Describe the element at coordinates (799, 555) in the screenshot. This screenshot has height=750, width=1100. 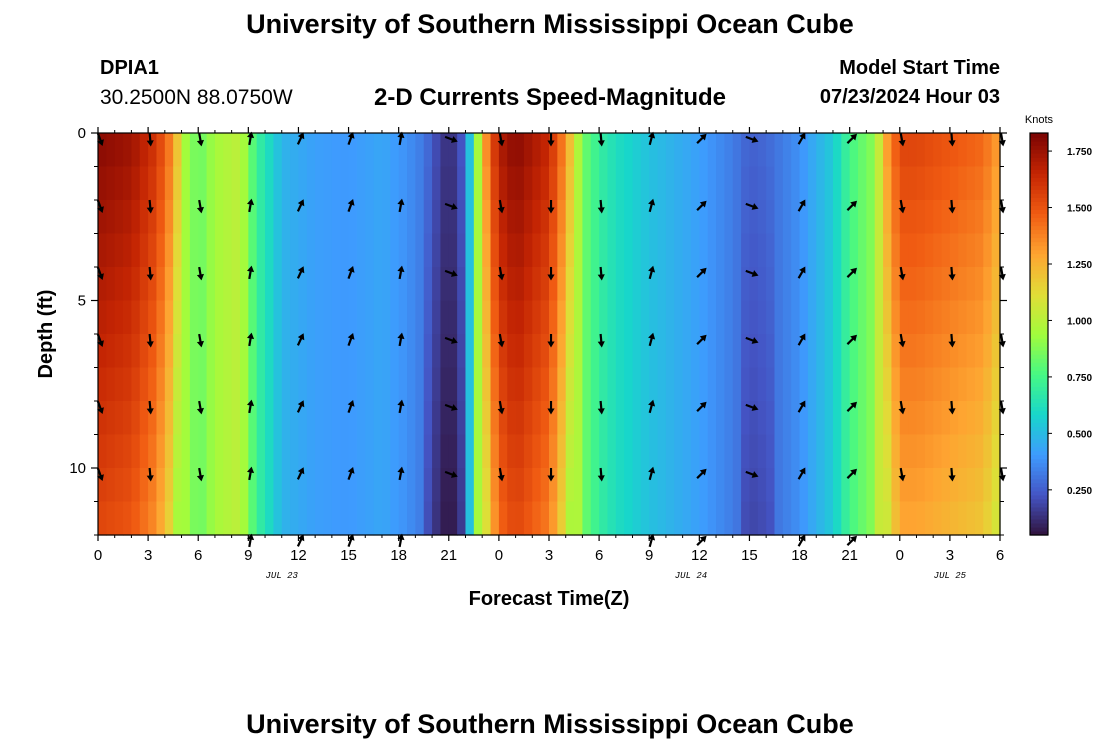
I see `x-tick-label: 18` at that location.